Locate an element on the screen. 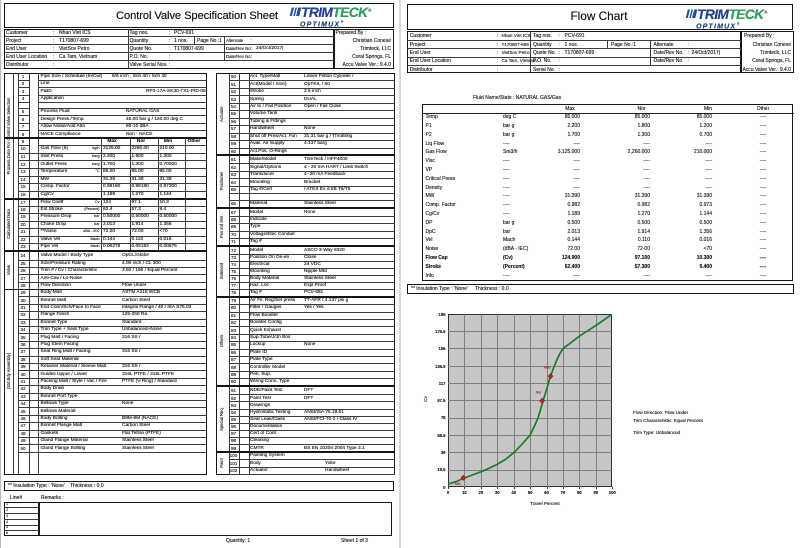 The height and width of the screenshot is (548, 800). svg-text: Nor is located at coordinates (539, 392).